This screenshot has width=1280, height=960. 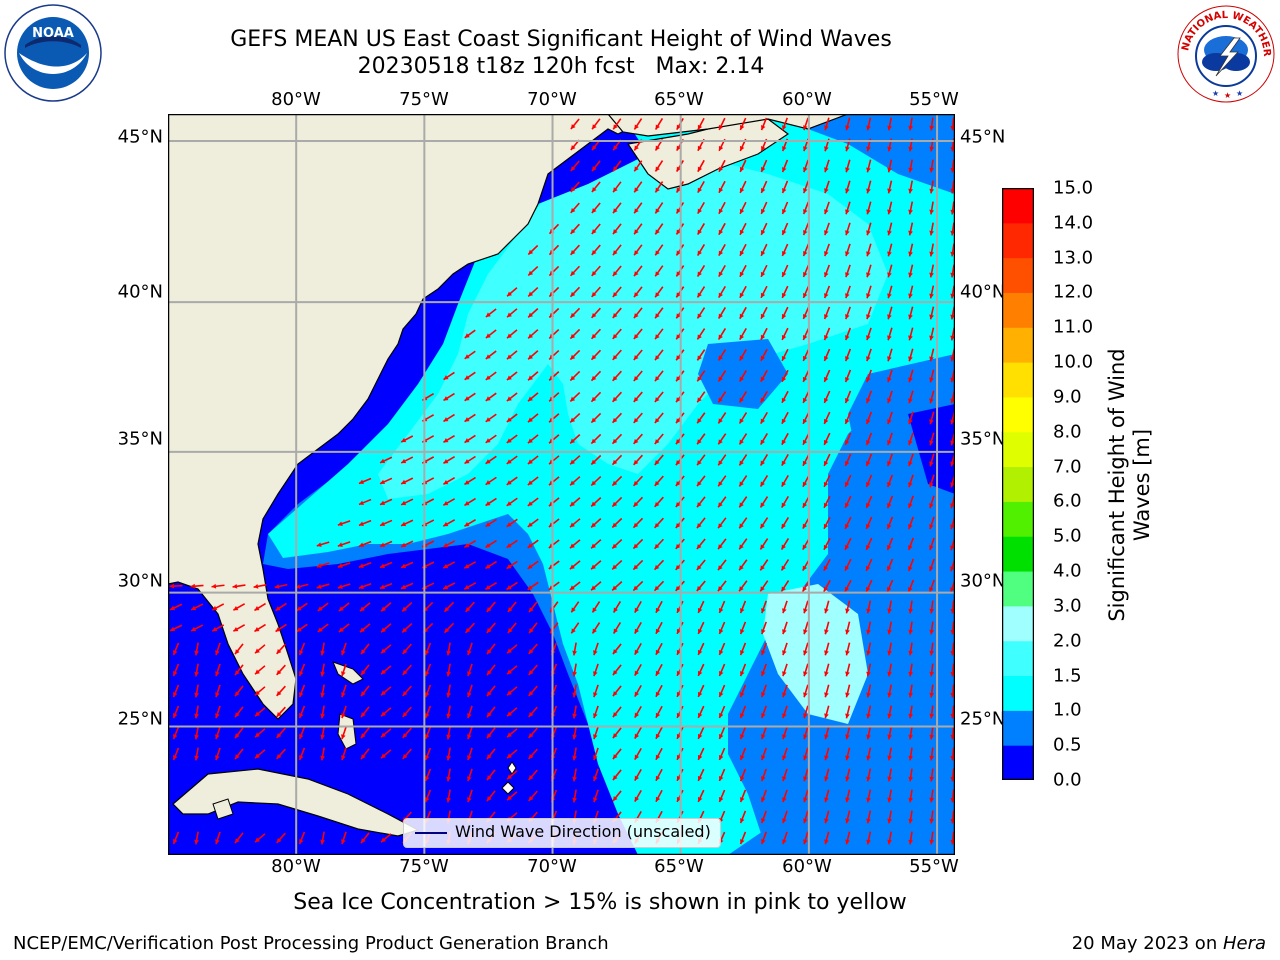 I want to click on colorbar-swatch, so click(x=1018, y=449).